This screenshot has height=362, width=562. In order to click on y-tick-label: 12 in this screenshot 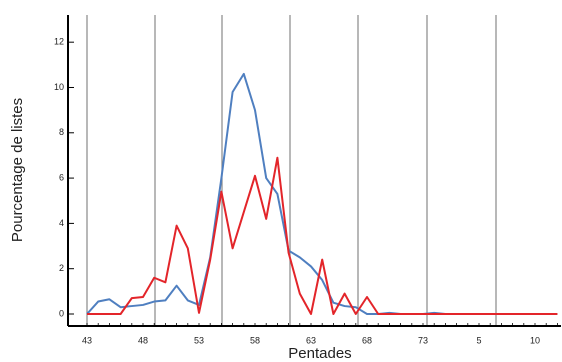, I will do `click(59, 42)`.